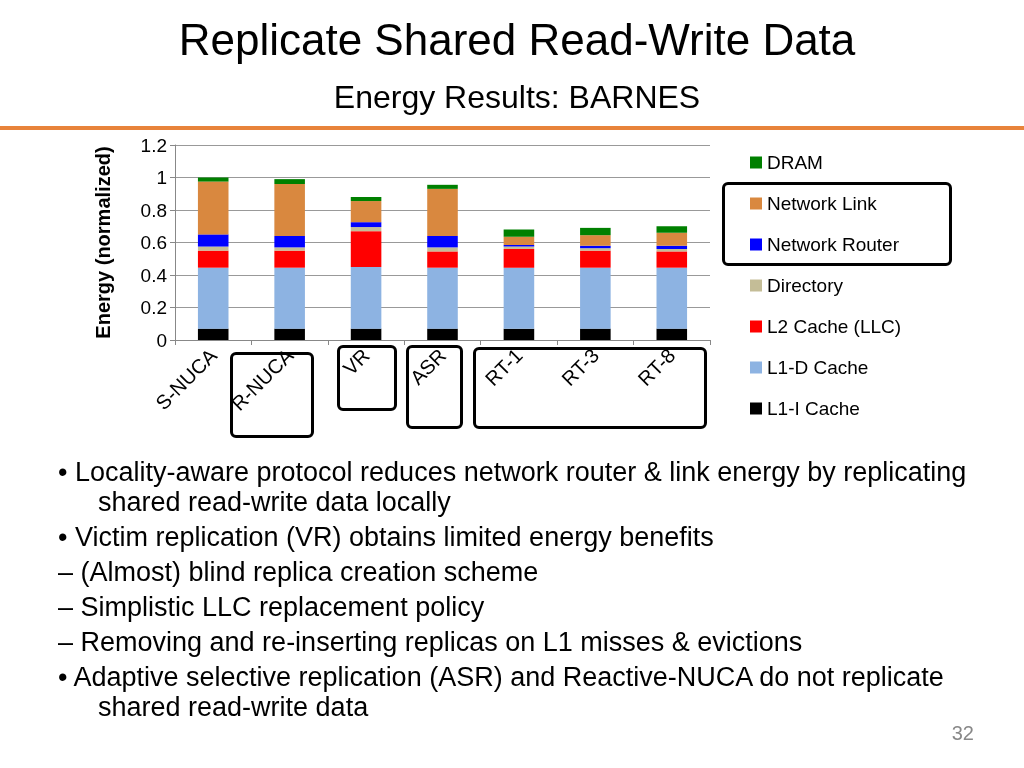 This screenshot has height=768, width=1024. Describe the element at coordinates (834, 326) in the screenshot. I see `legend-label: L2 Cache (LLC)` at that location.